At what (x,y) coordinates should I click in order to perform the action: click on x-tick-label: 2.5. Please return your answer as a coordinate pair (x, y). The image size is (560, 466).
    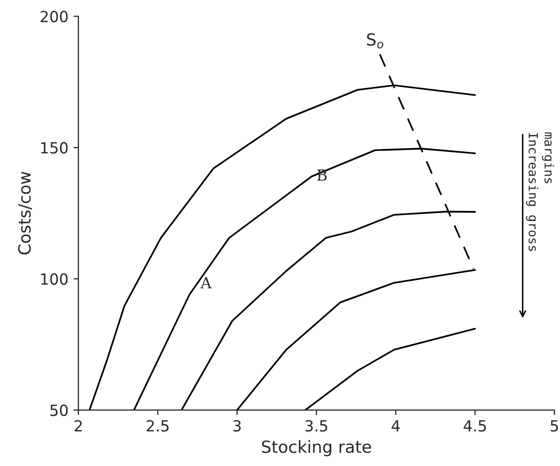
    Looking at the image, I should click on (157, 426).